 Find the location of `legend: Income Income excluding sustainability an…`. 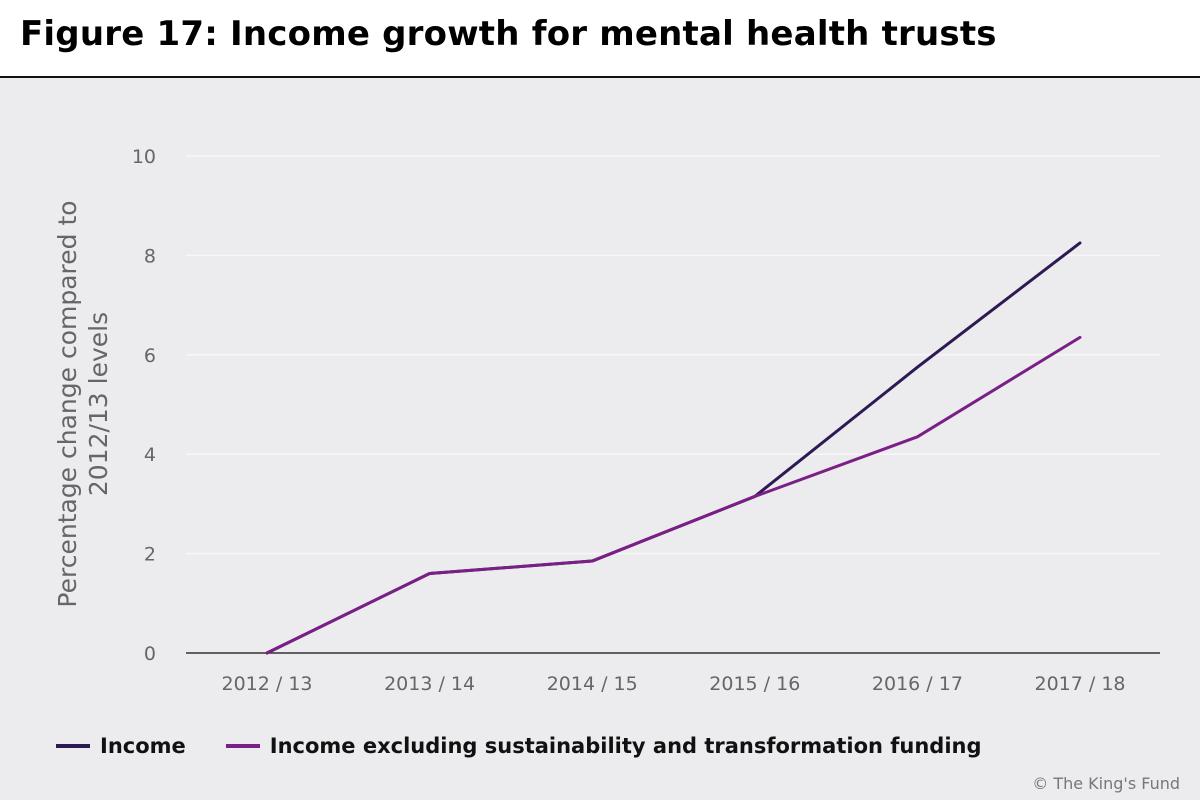

legend: Income Income excluding sustainability an… is located at coordinates (539, 746).